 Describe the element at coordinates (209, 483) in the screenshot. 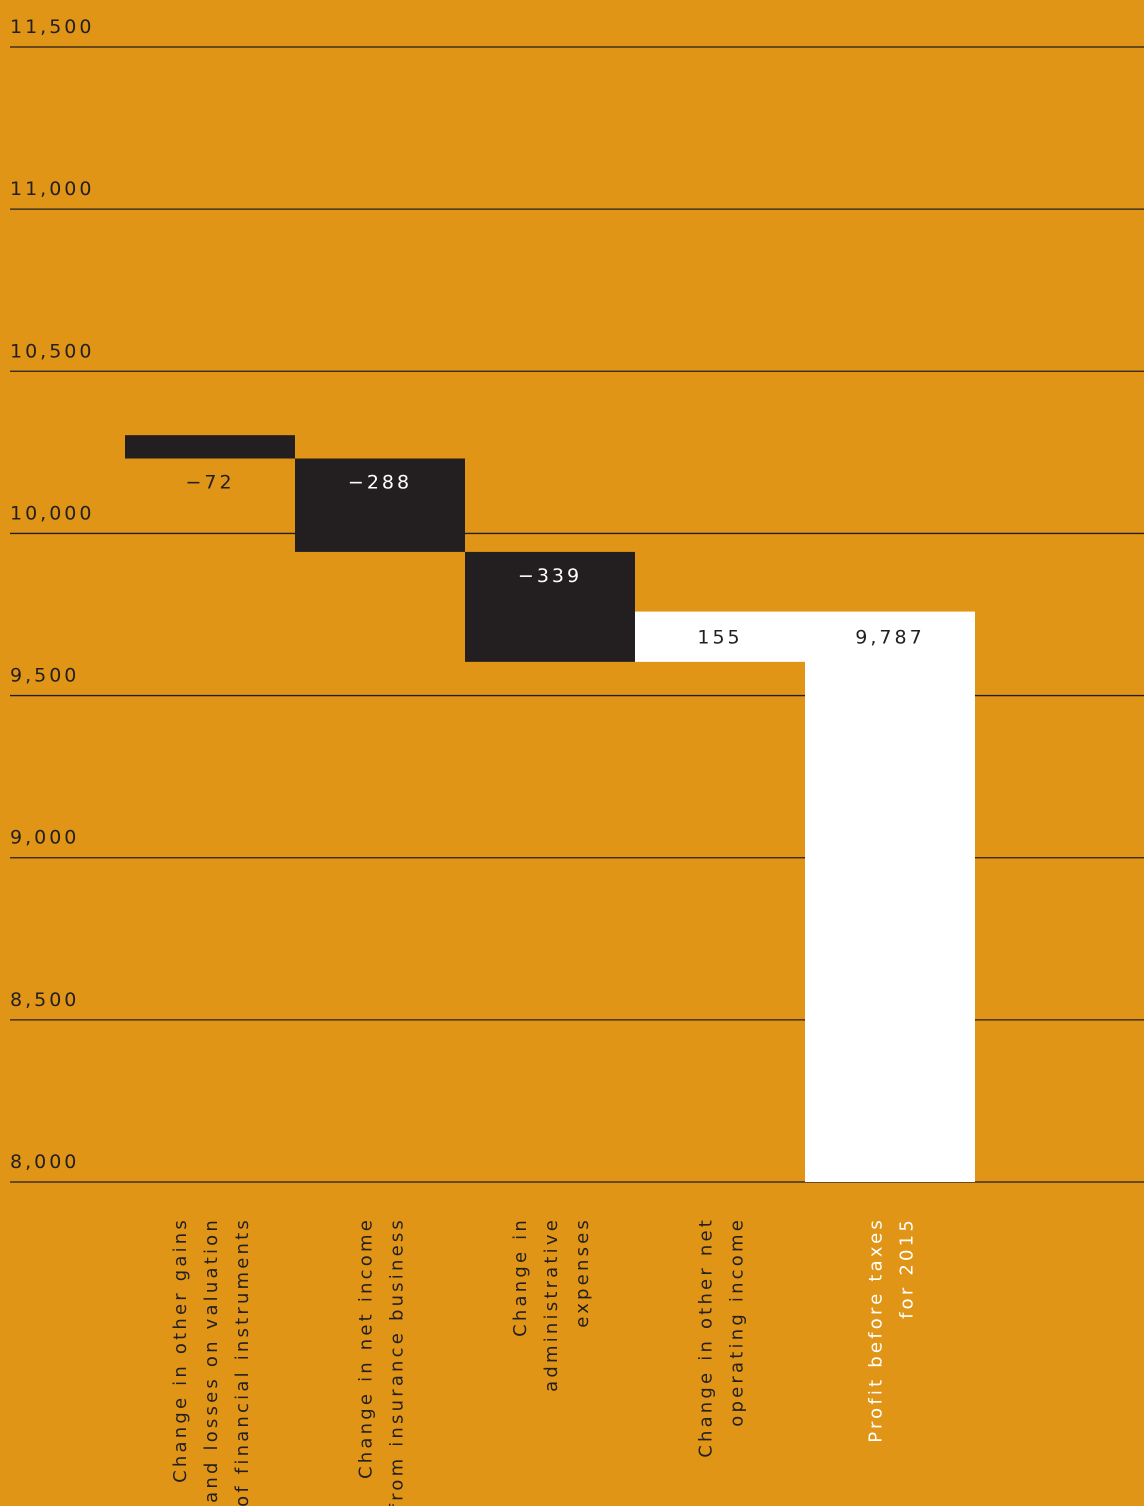

I see `value-label: −72` at that location.